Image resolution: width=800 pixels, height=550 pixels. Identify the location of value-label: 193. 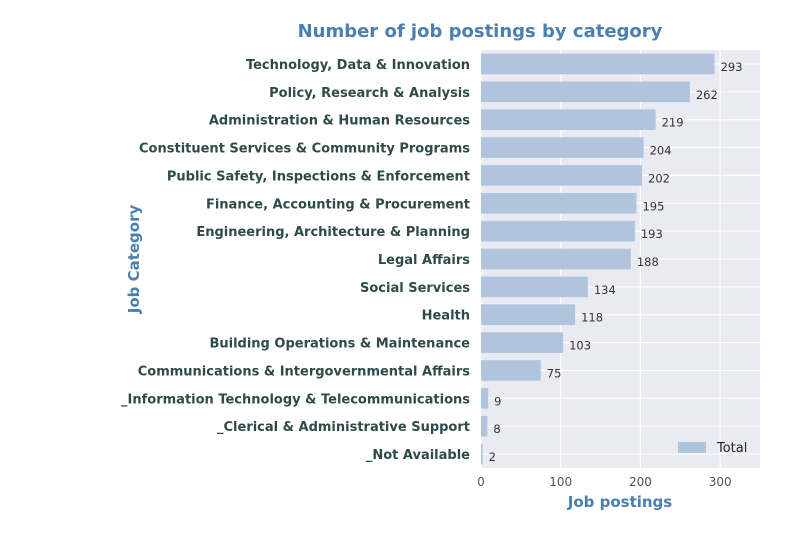
(652, 234).